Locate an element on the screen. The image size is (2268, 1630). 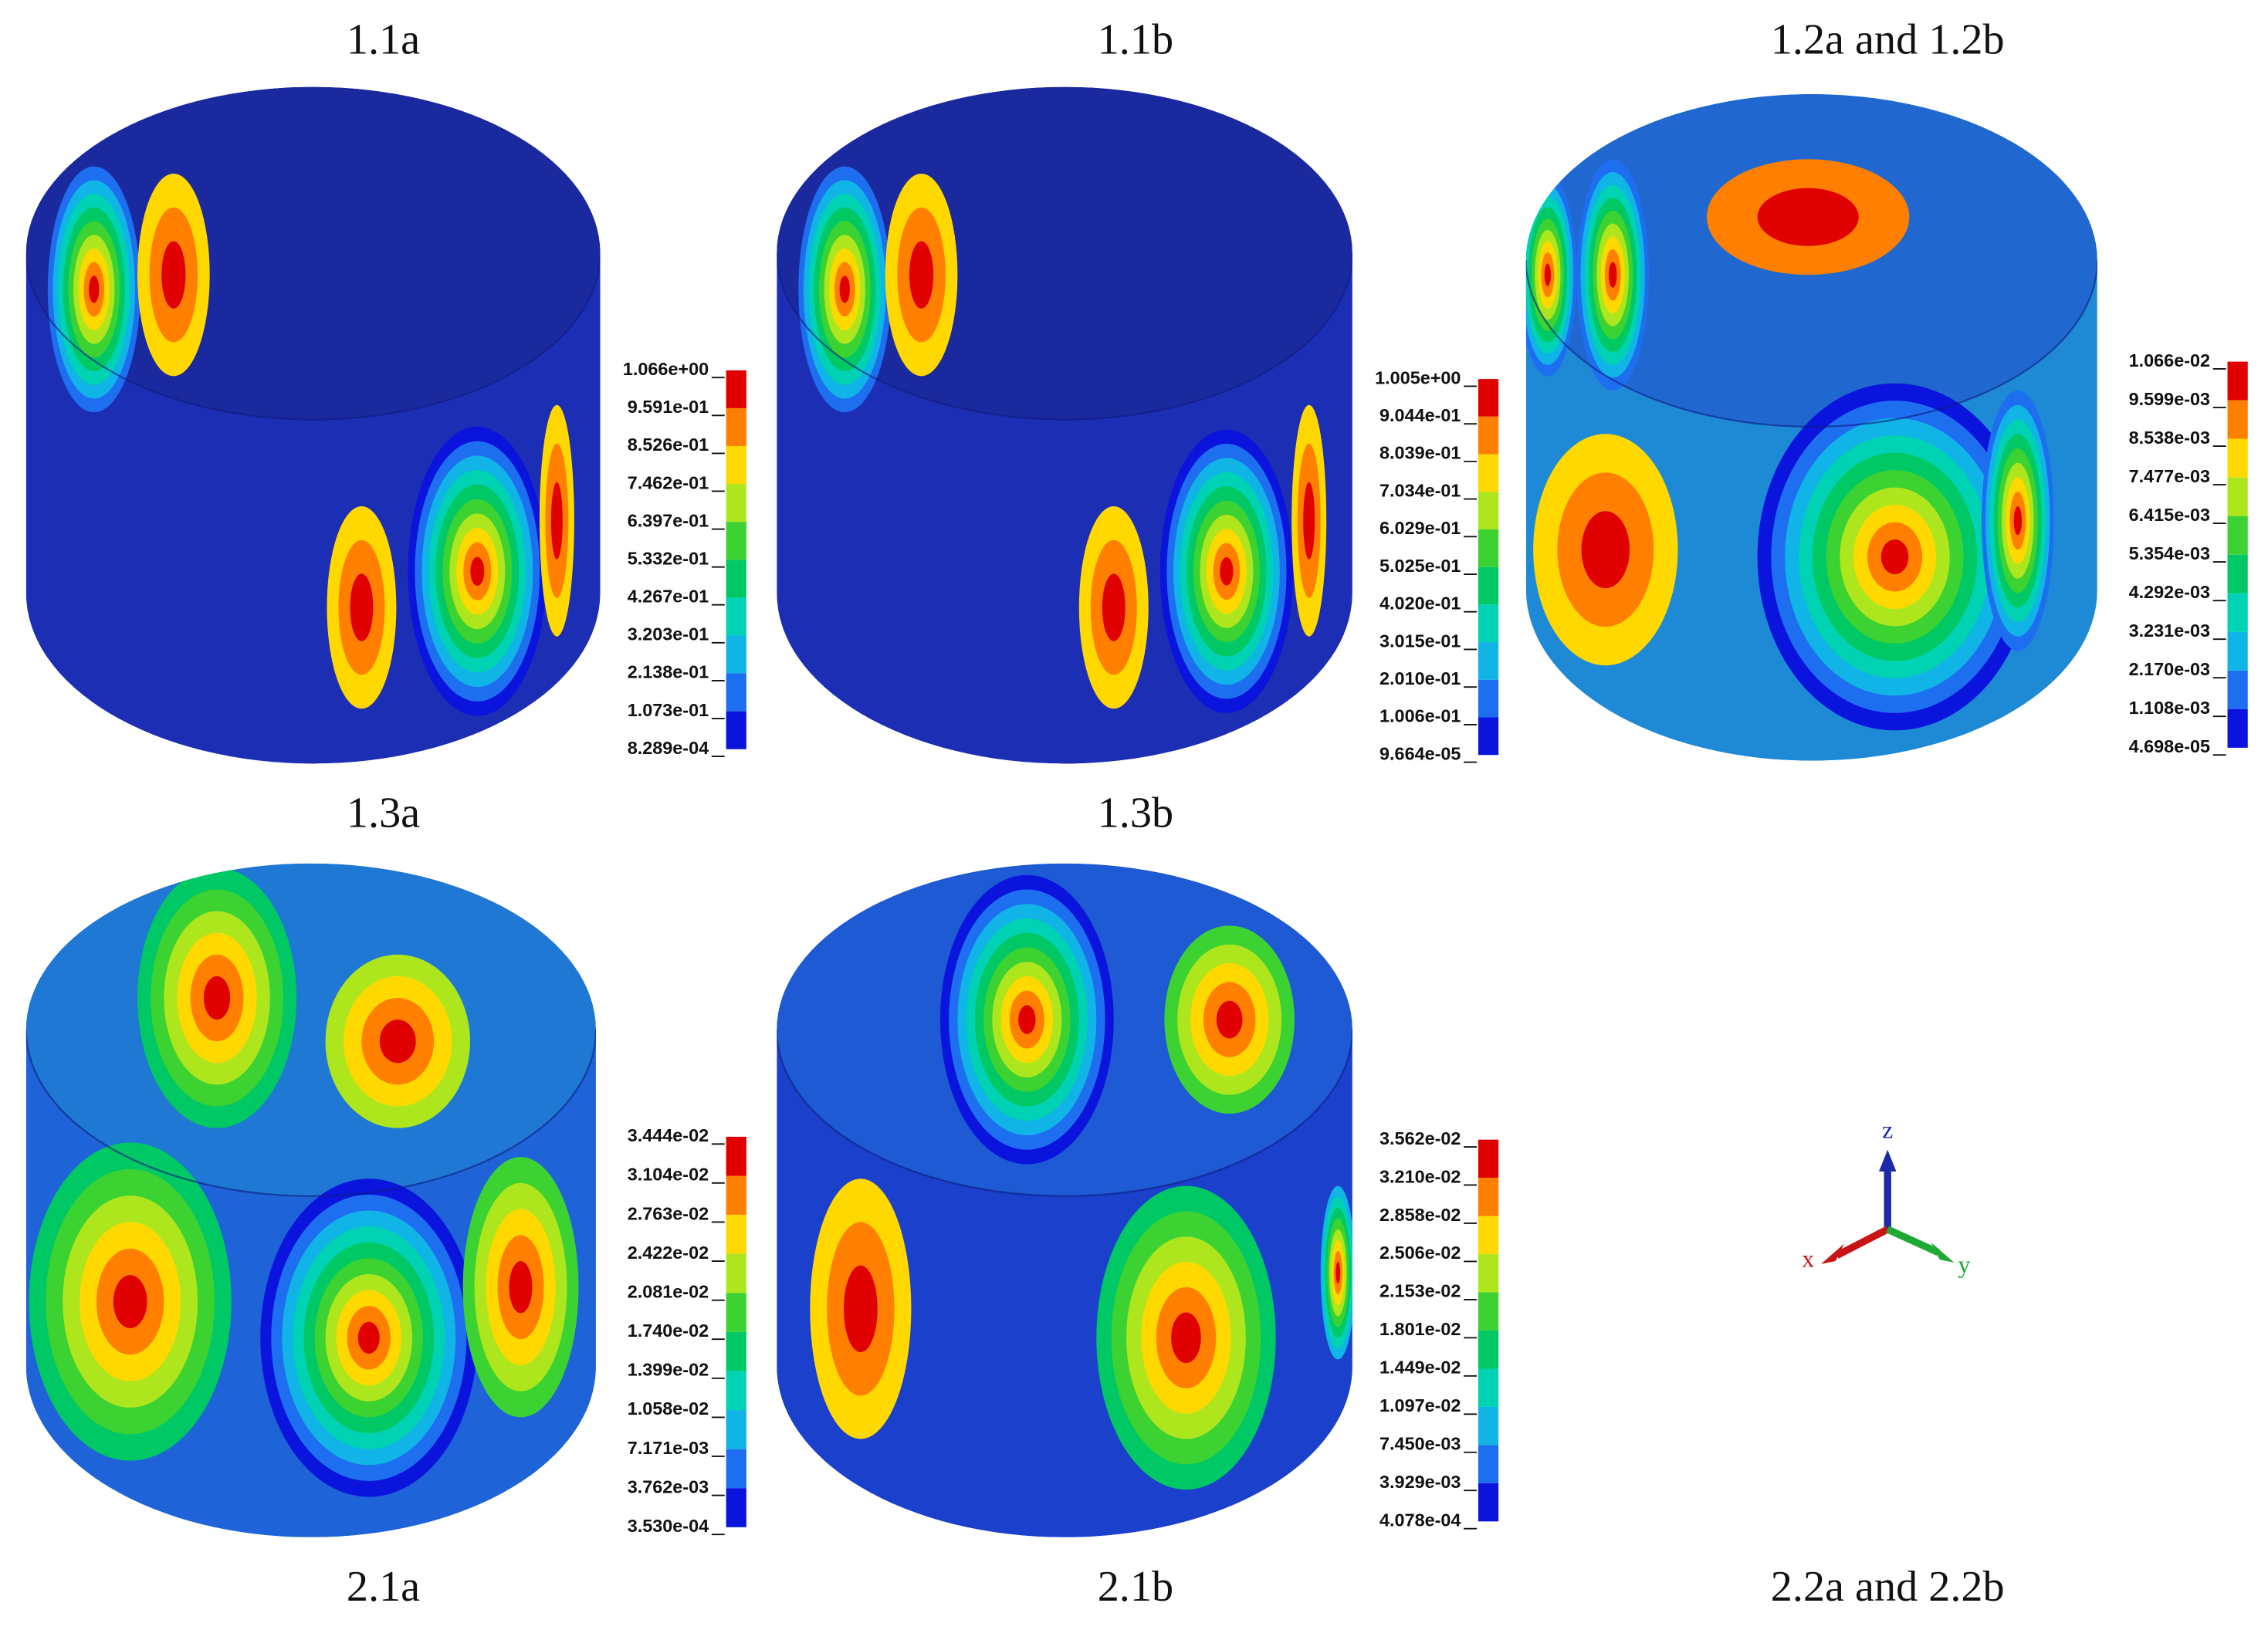
legend-label: 1.066e+00 is located at coordinates (666, 369).